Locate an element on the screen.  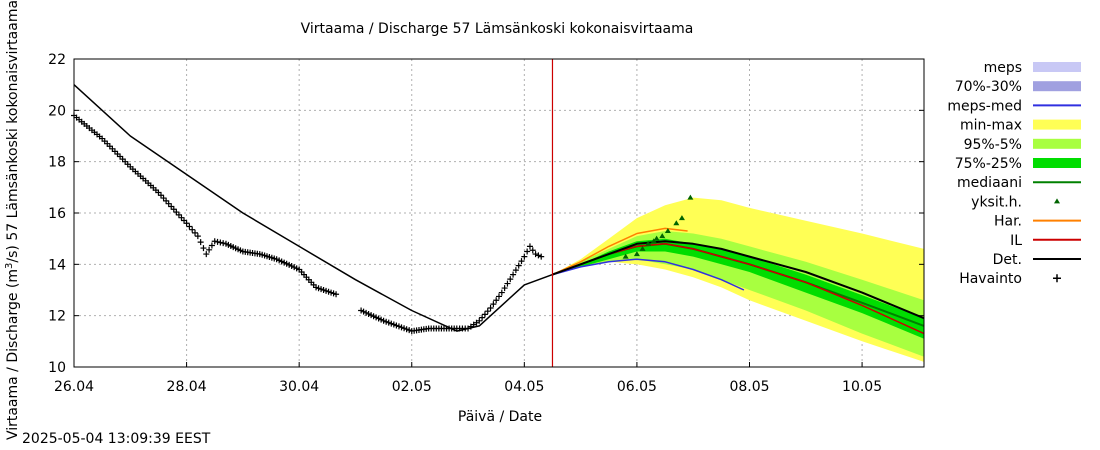
x-tick-label: 02.05 is located at coordinates (412, 387).